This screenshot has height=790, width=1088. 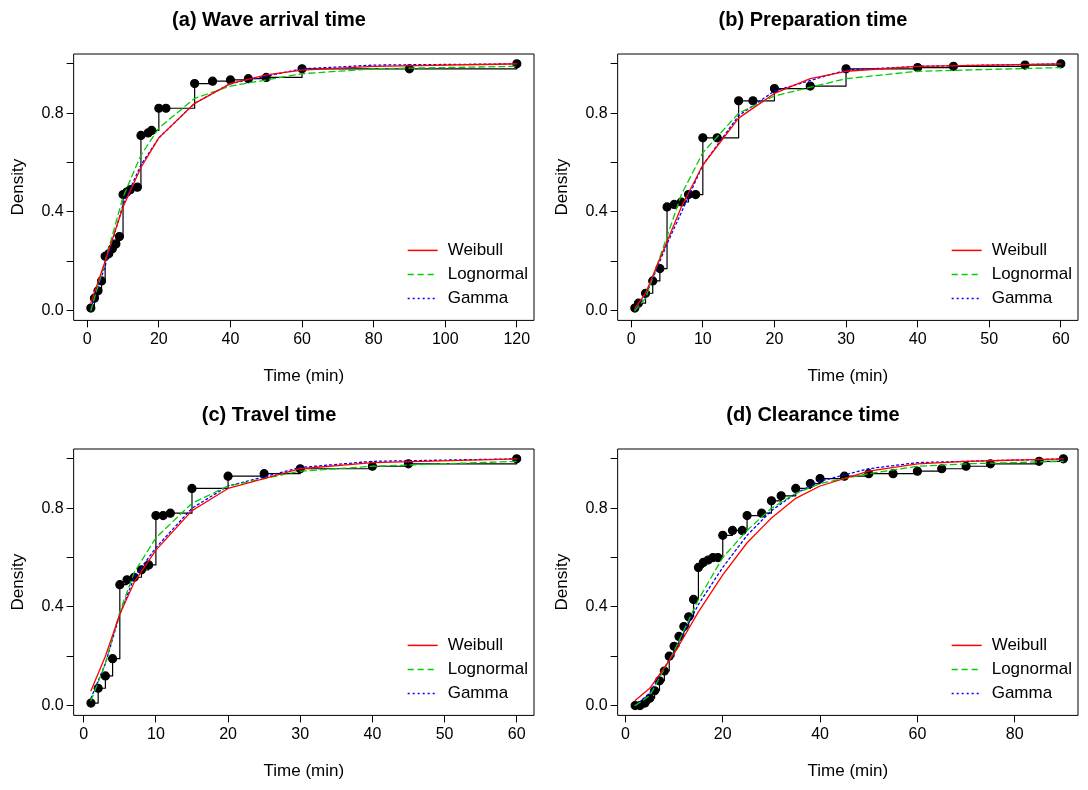 I want to click on x-tick-label: 120, so click(x=517, y=339).